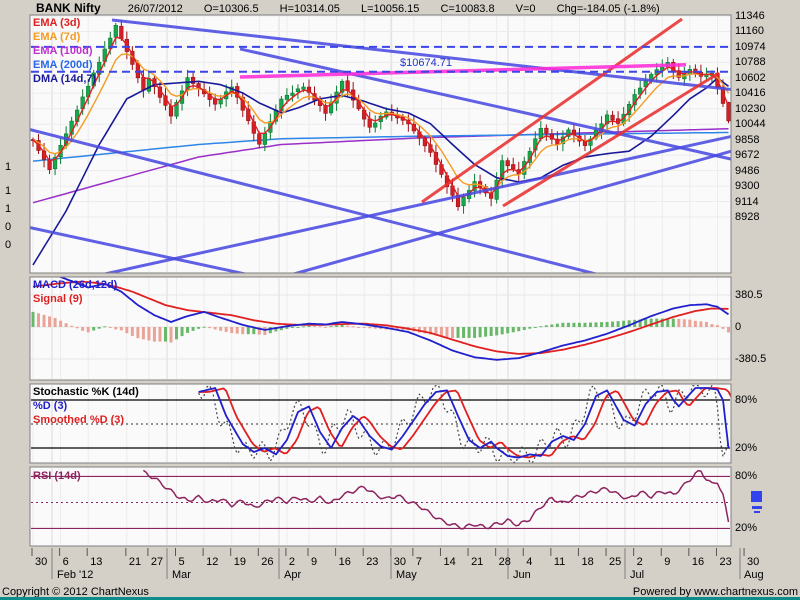 The width and height of the screenshot is (800, 600). I want to click on quote-low: L=10056.15, so click(390, 9).